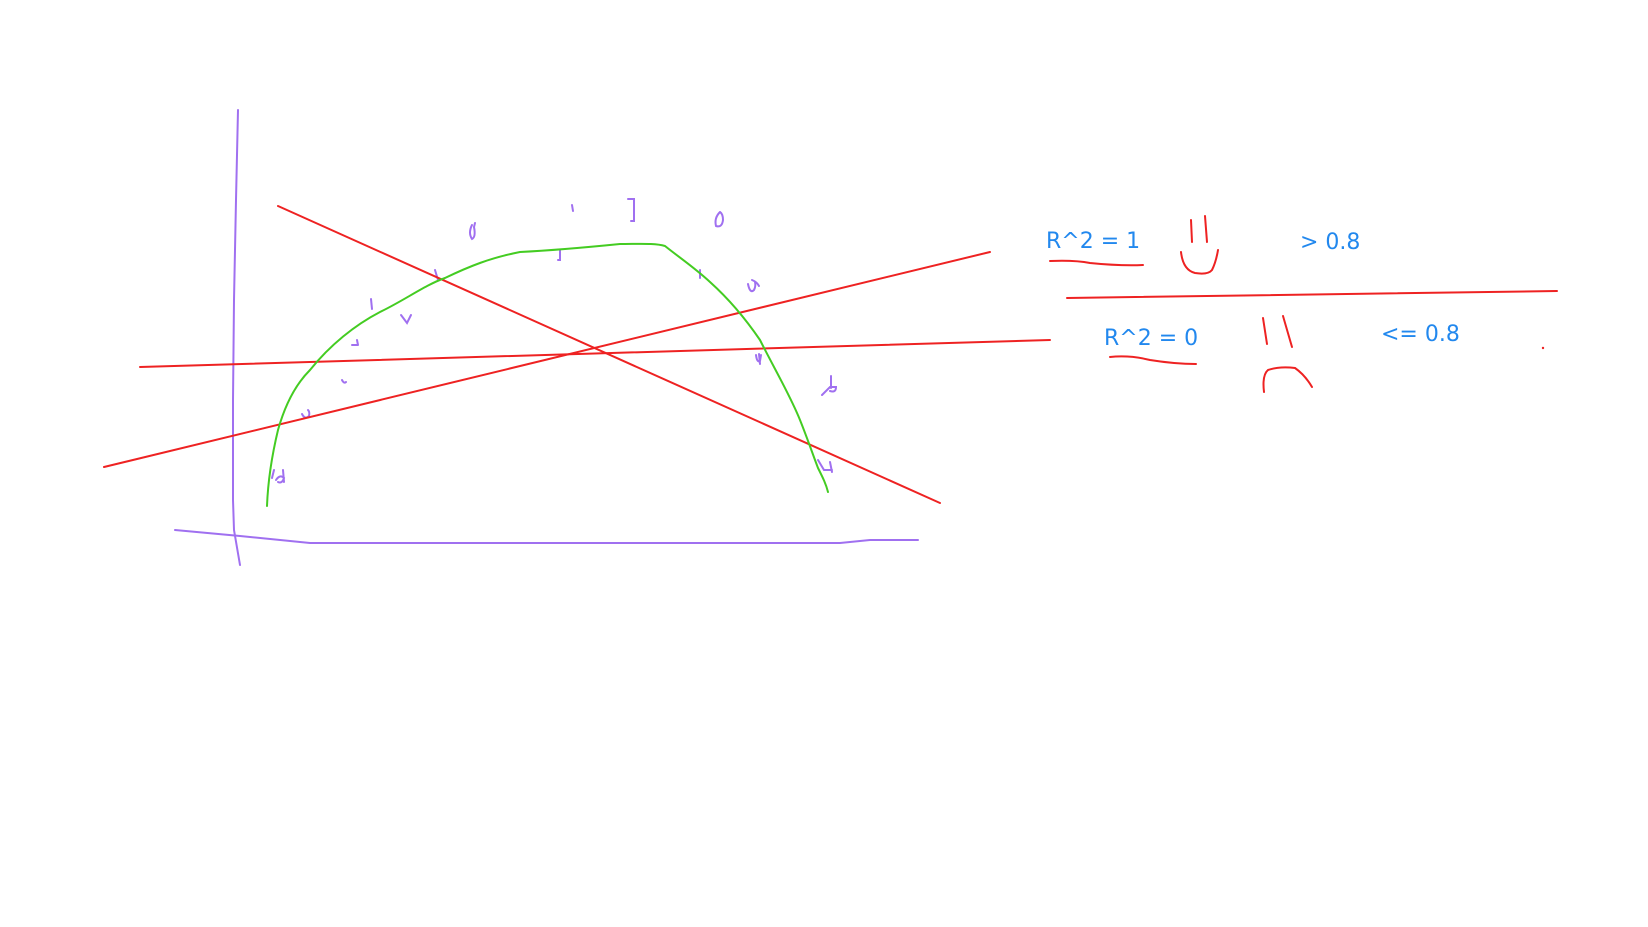 This screenshot has height=927, width=1648. What do you see at coordinates (1420, 334) in the screenshot?
I see `bottom-threshold-label: <= 0.8` at bounding box center [1420, 334].